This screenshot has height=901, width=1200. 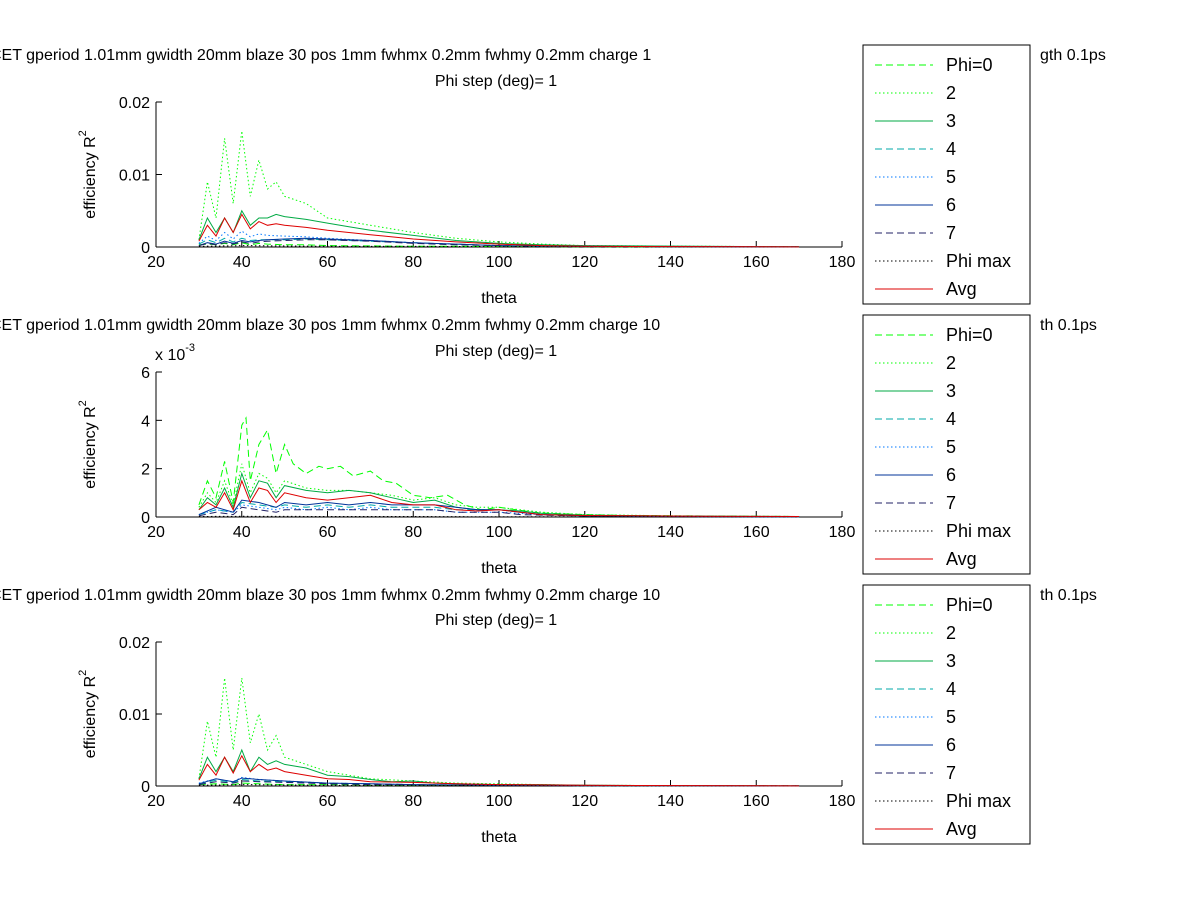 What do you see at coordinates (499, 262) in the screenshot?
I see `panel-1-xtick-100: 100` at bounding box center [499, 262].